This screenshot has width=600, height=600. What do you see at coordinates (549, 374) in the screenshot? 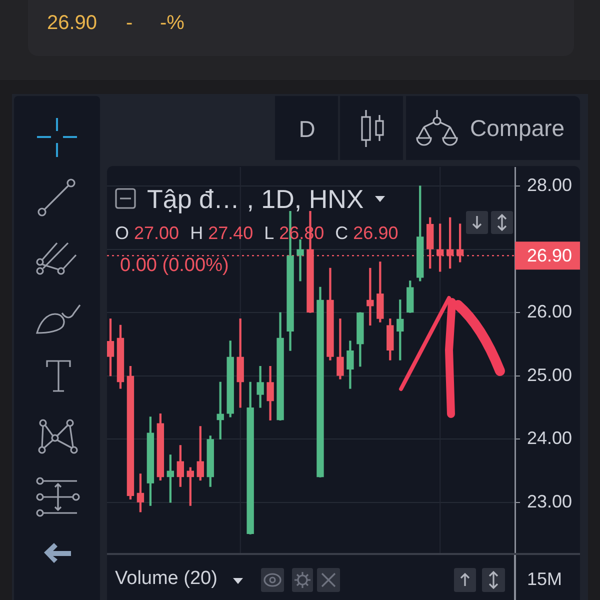
I see `y-tick-label: 25.00` at bounding box center [549, 374].